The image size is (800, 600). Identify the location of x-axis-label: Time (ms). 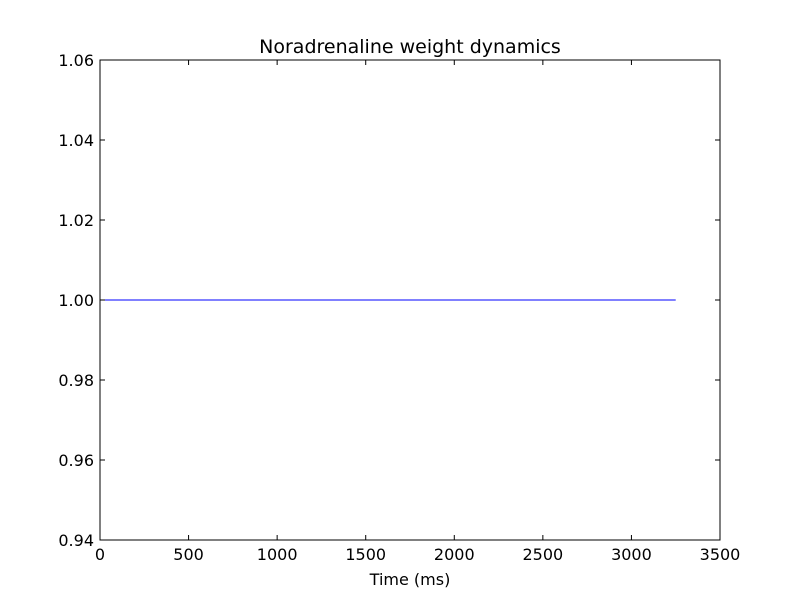
(410, 579).